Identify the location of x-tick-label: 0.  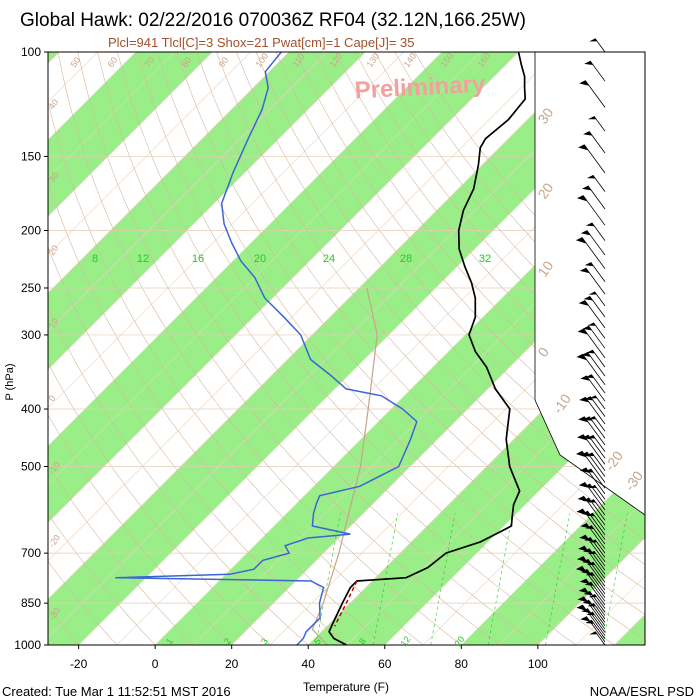
(155, 664).